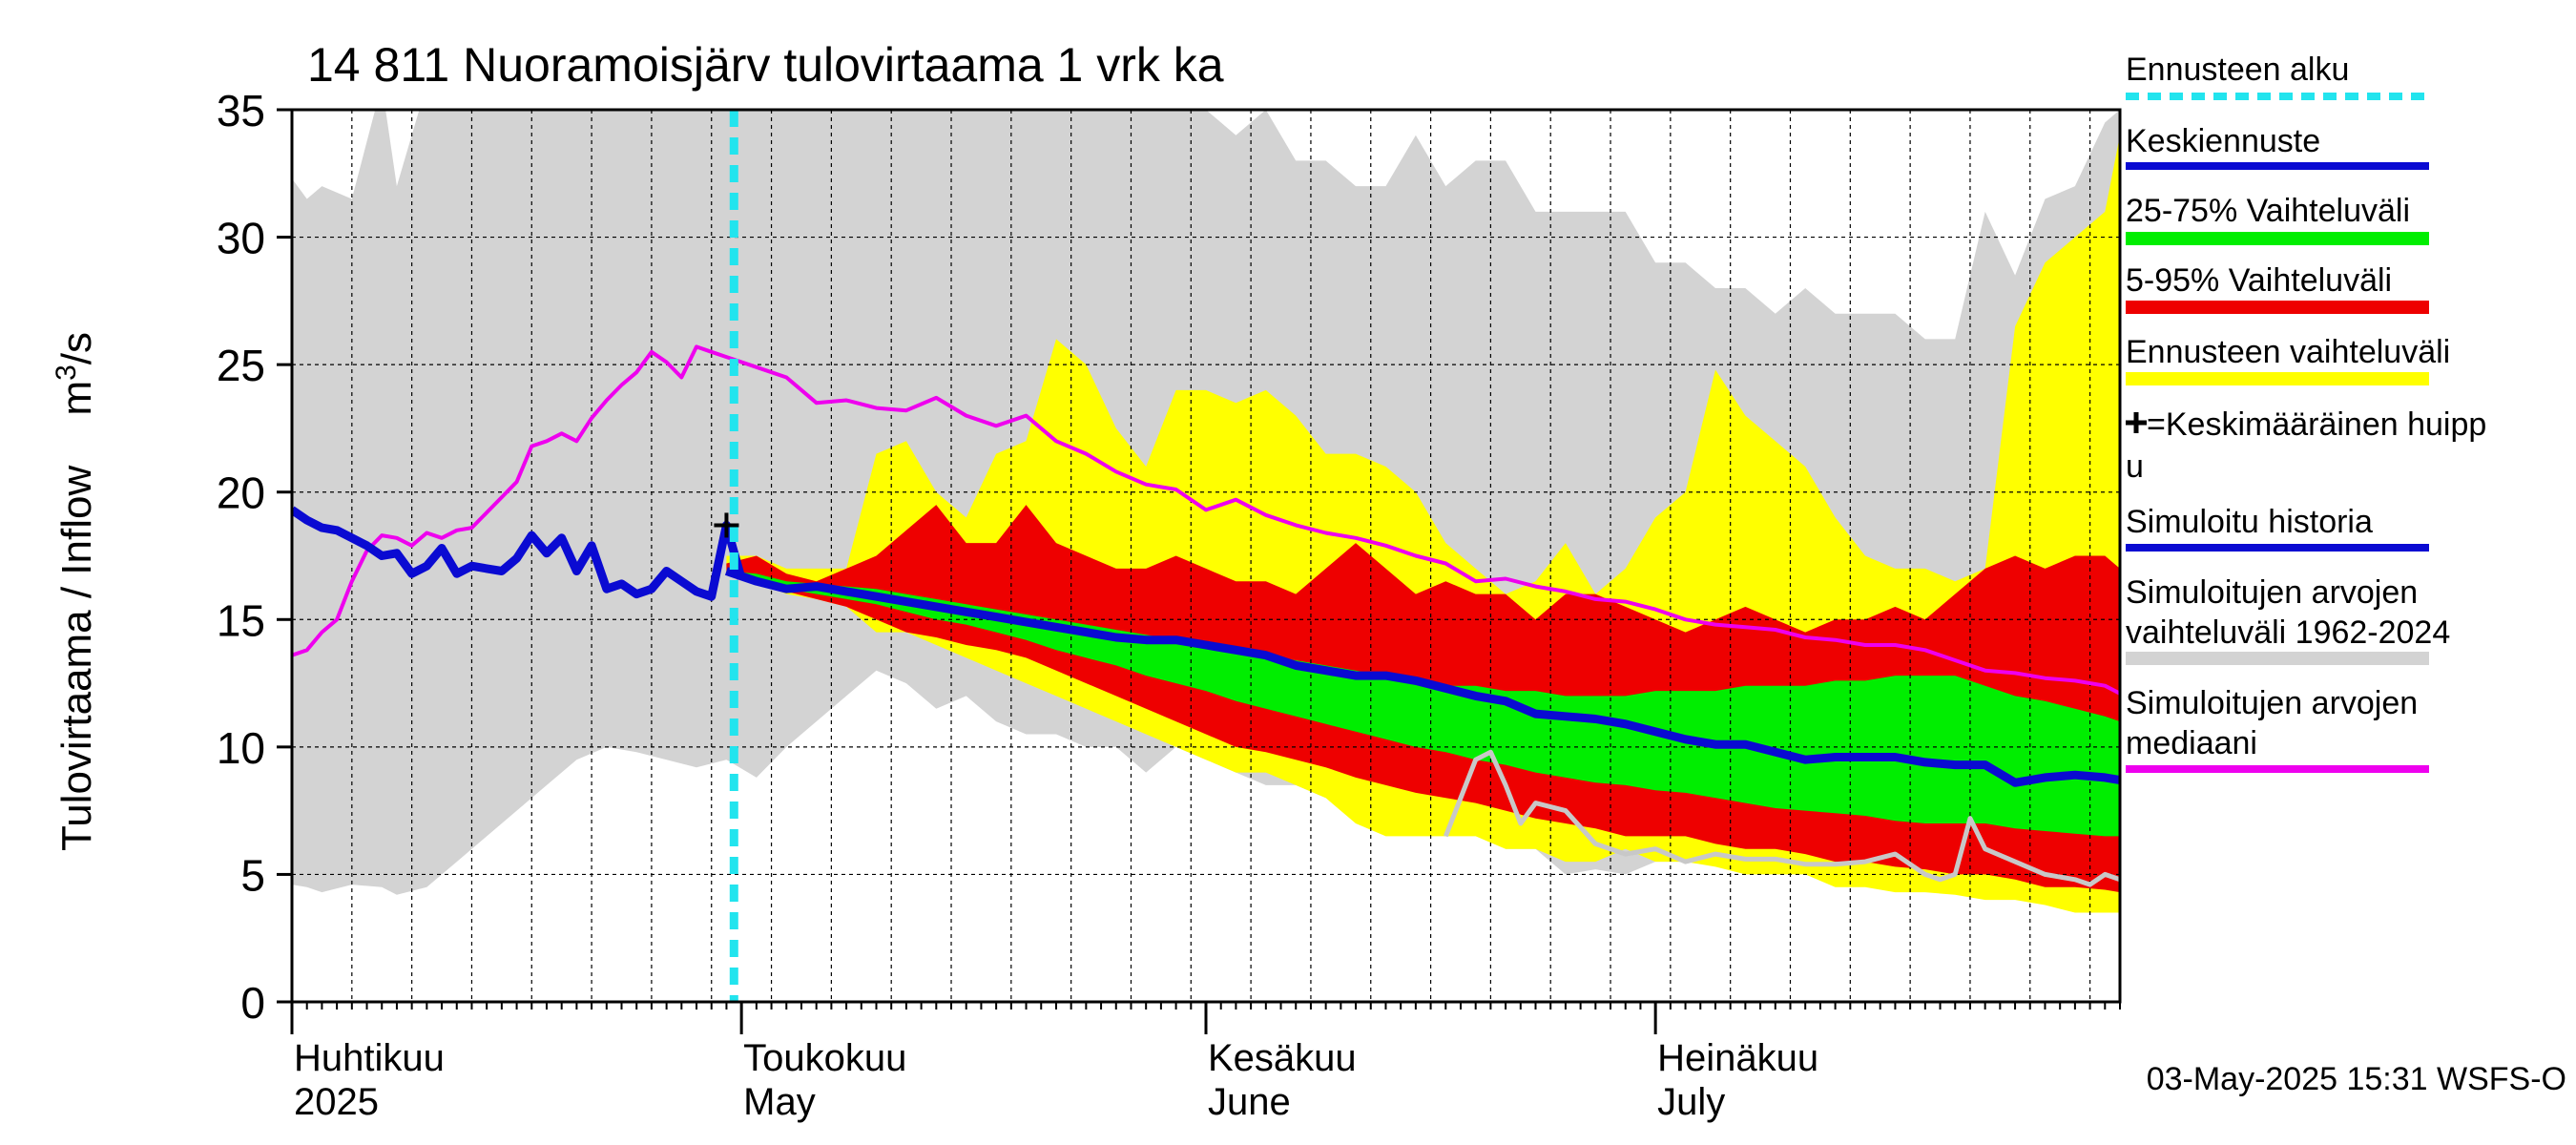 The image size is (2576, 1145). What do you see at coordinates (241, 110) in the screenshot?
I see `y-tick-label: 35` at bounding box center [241, 110].